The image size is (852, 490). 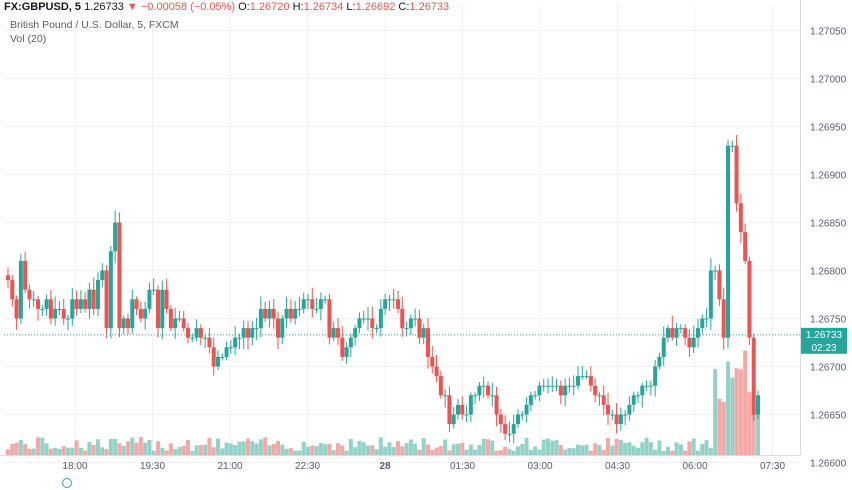 I want to click on series-title: British Pound / U.S. Dollar, 5, FXCM, so click(x=94, y=25).